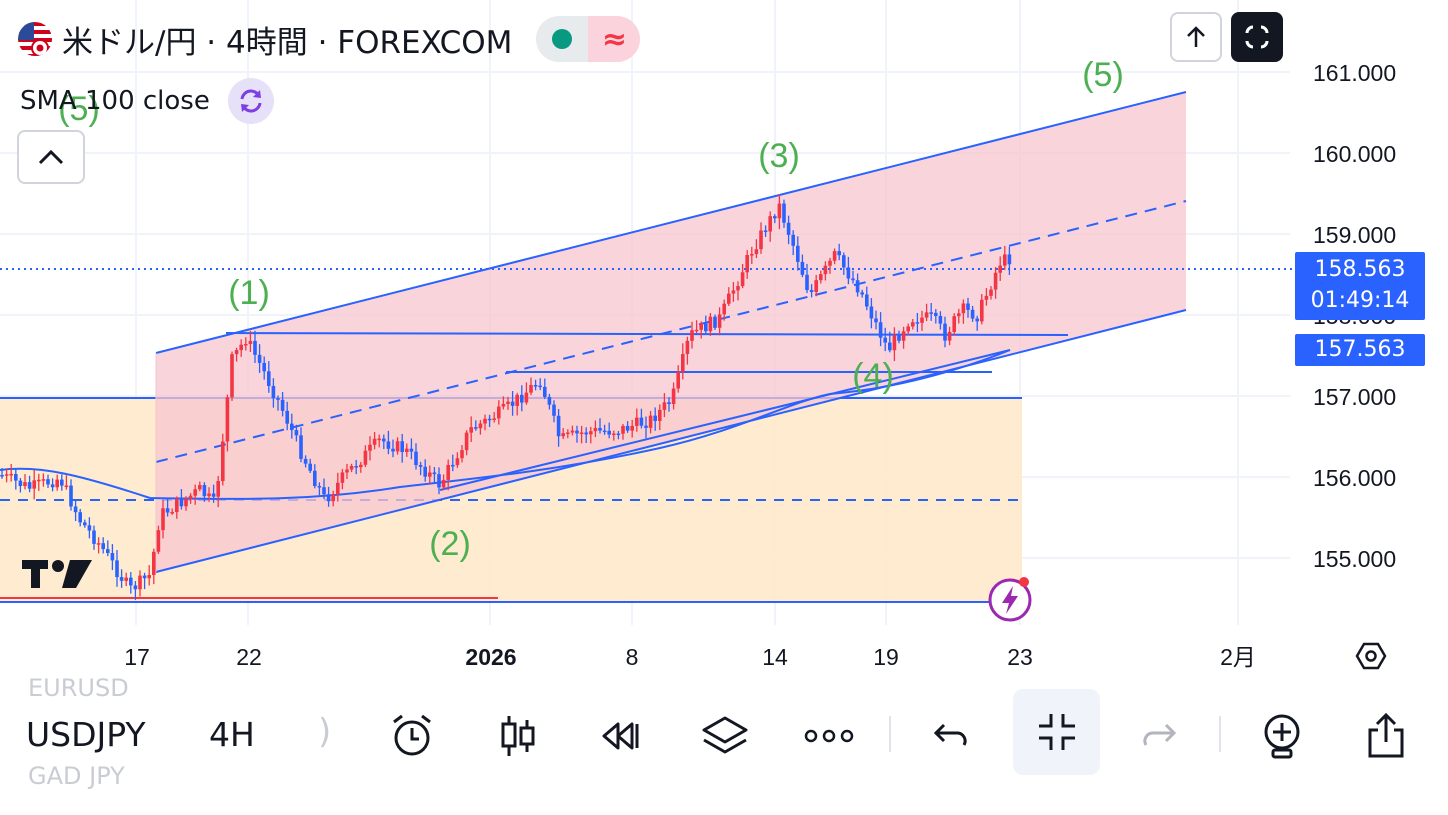  I want to click on indicator-label: SMA 100 close, so click(115, 101).